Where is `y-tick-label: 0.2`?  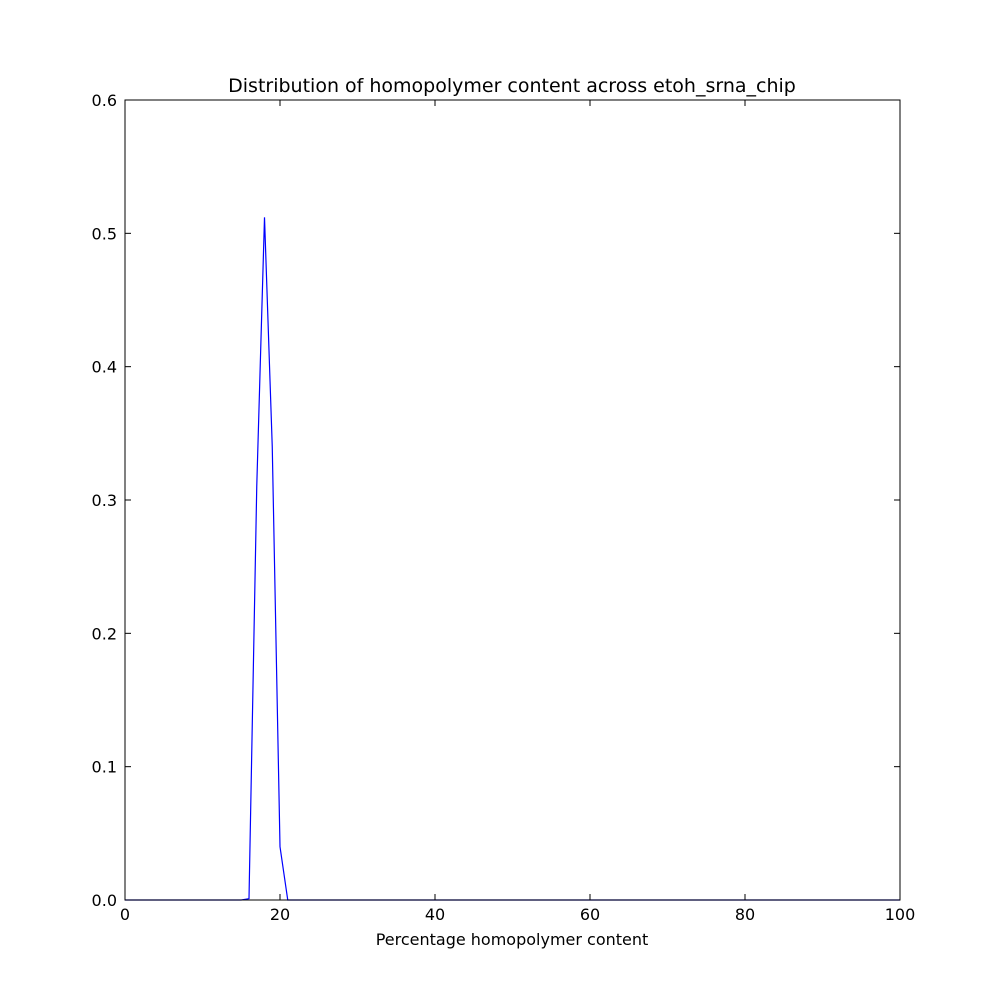 y-tick-label: 0.2 is located at coordinates (104, 633).